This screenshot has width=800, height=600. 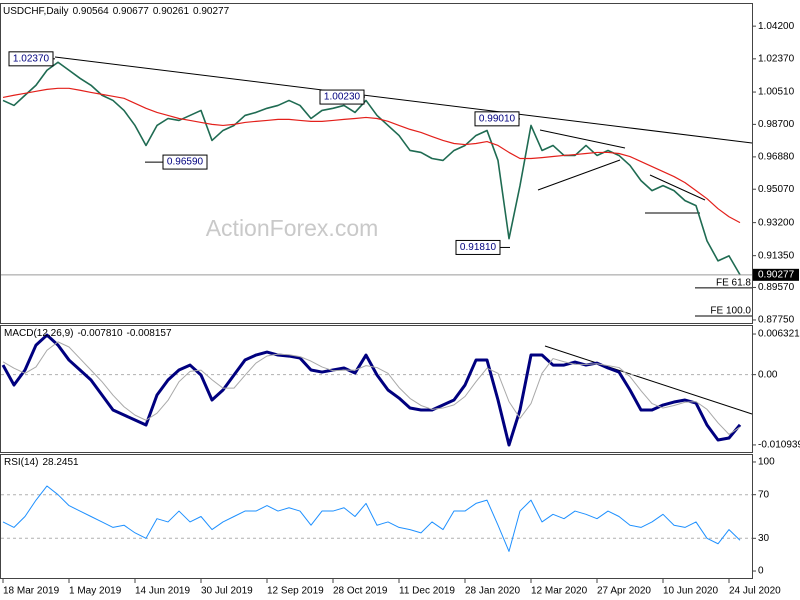 I want to click on y-tick-label: 0.93200, so click(x=776, y=222).